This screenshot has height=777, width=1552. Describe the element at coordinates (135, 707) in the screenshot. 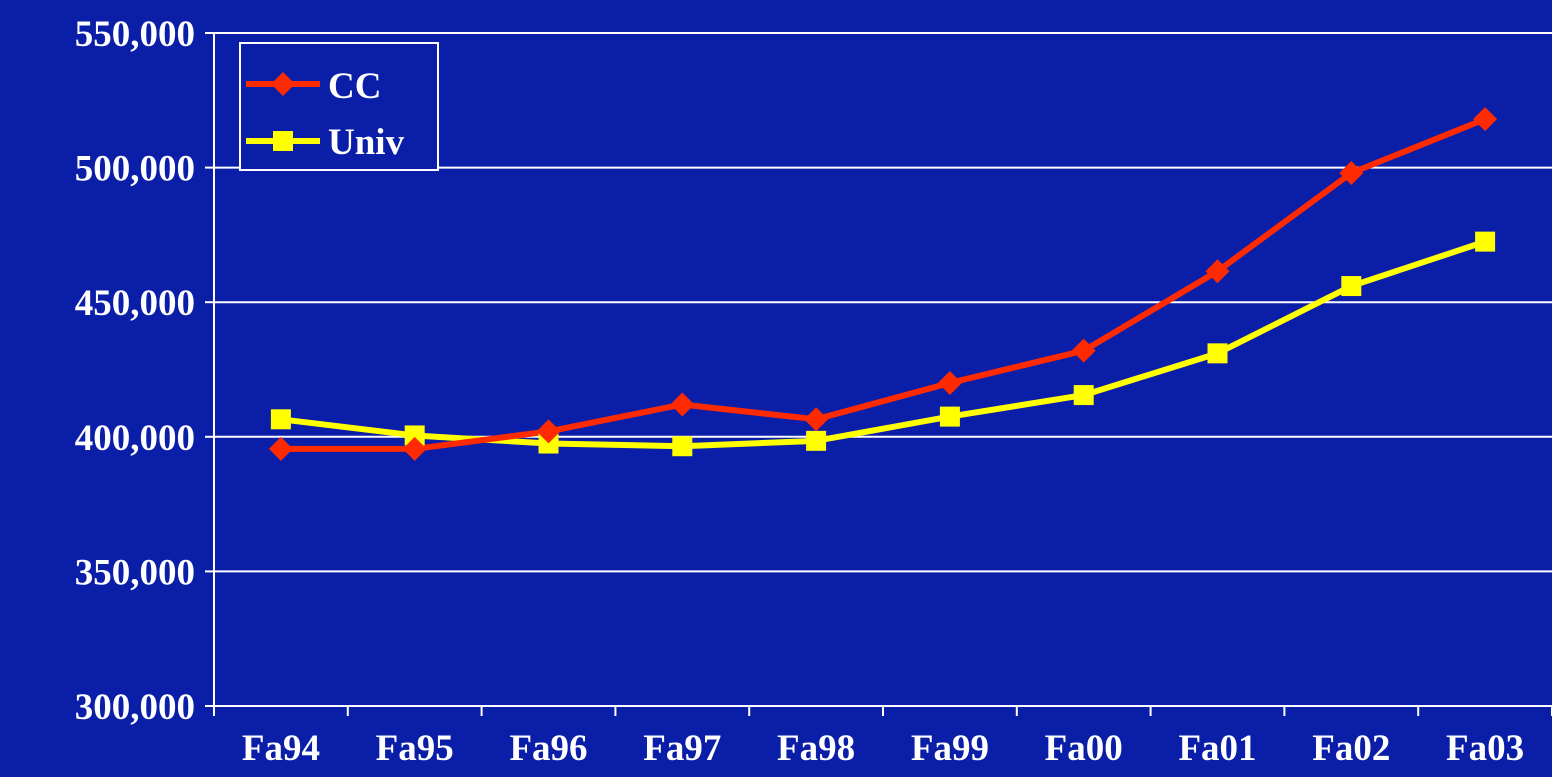

I see `y-tick-label: 300,000` at that location.